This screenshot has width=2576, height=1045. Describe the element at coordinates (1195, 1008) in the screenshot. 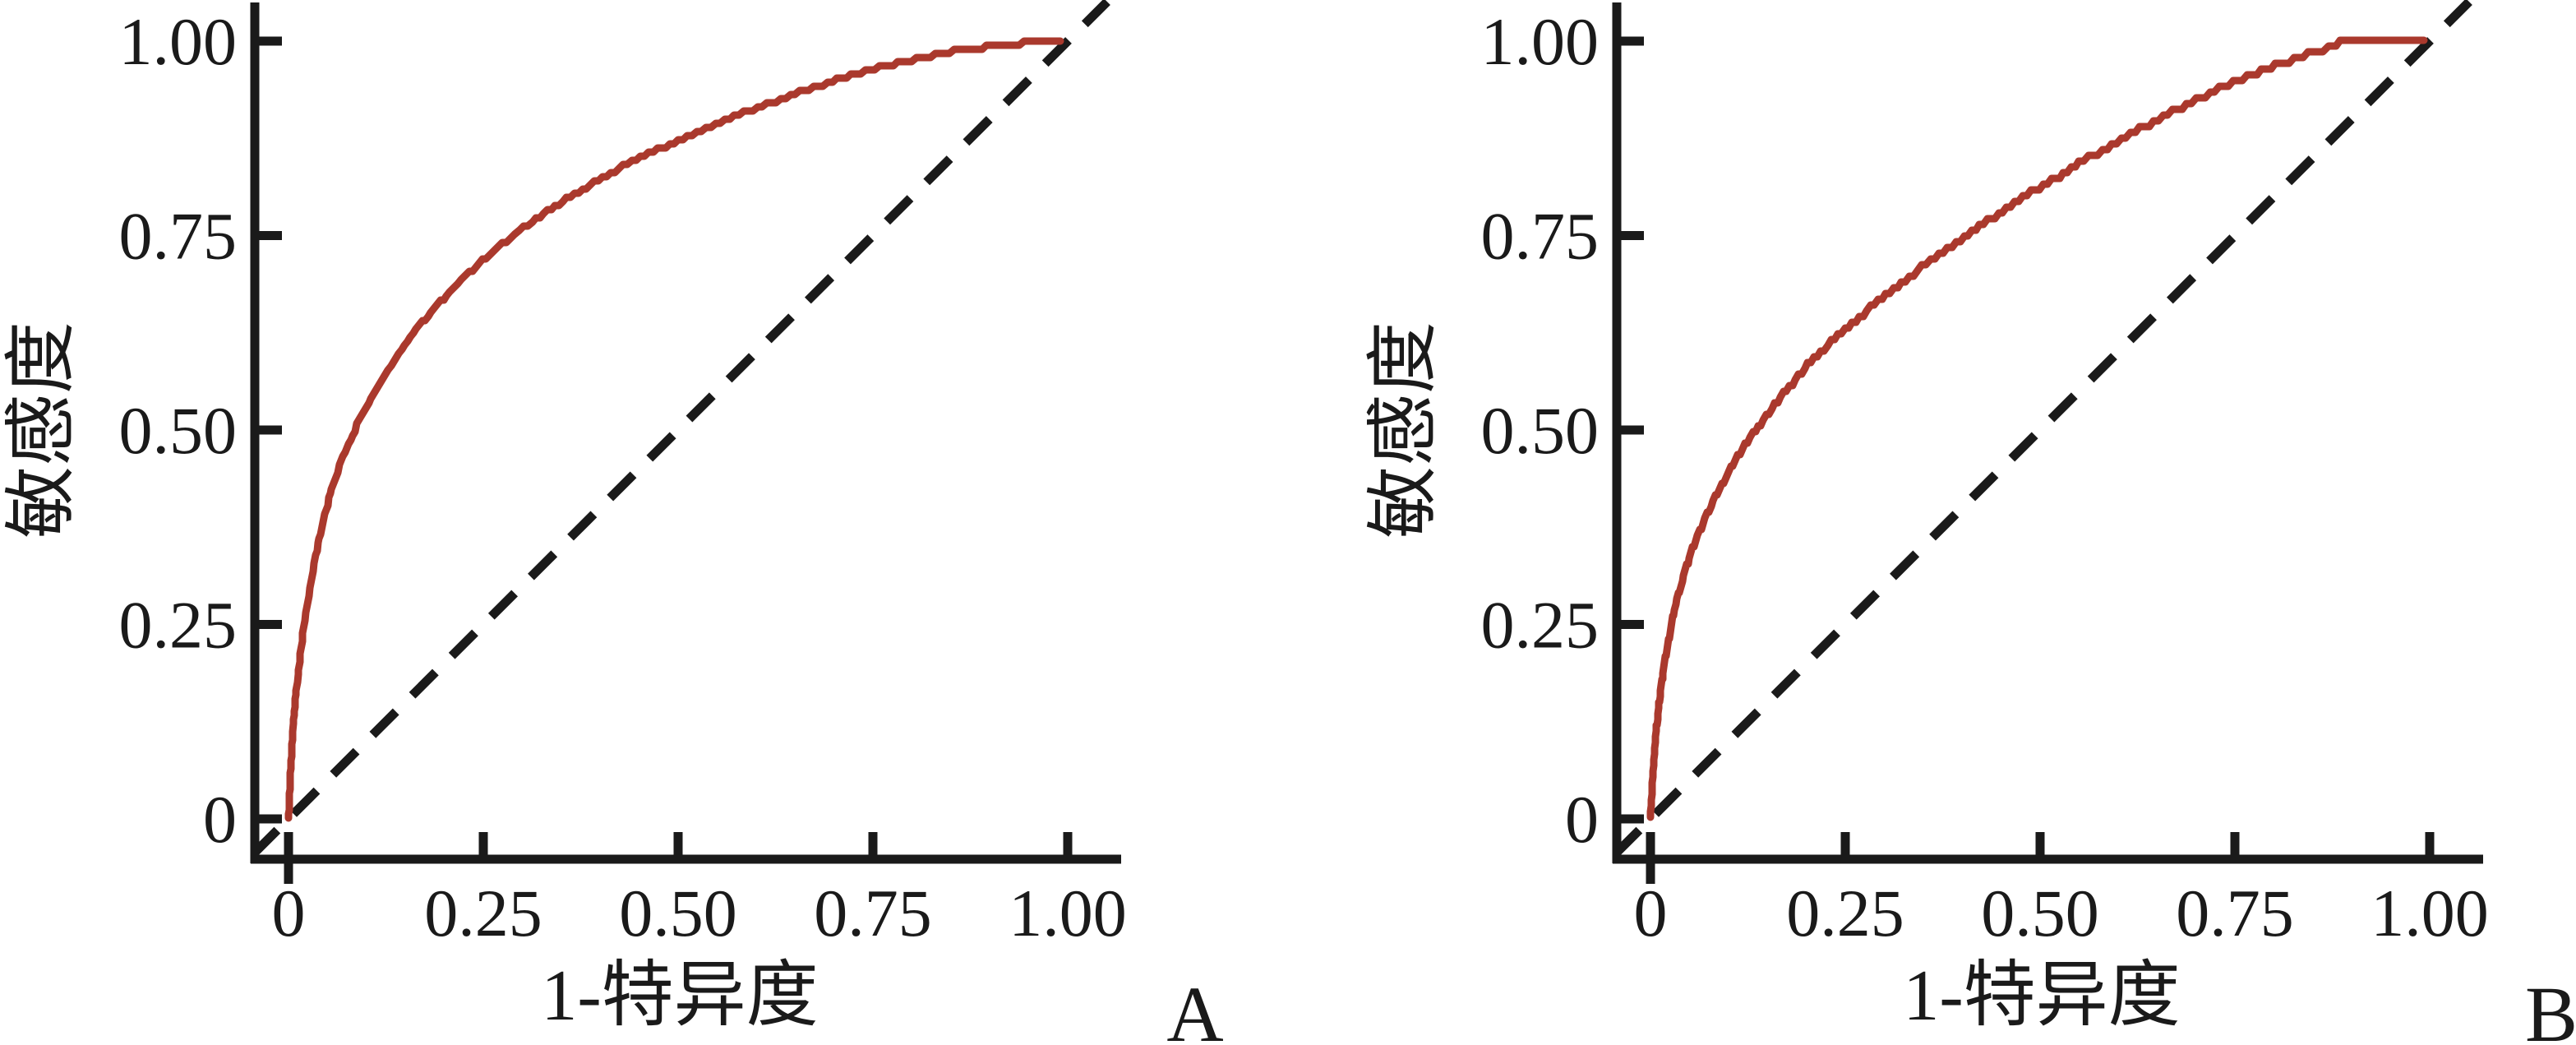

I see `panel-a-letter: A` at that location.